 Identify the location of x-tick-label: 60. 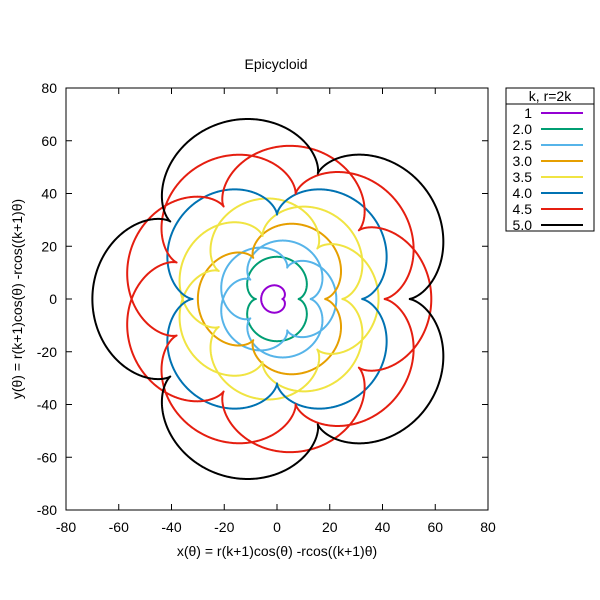
(435, 527).